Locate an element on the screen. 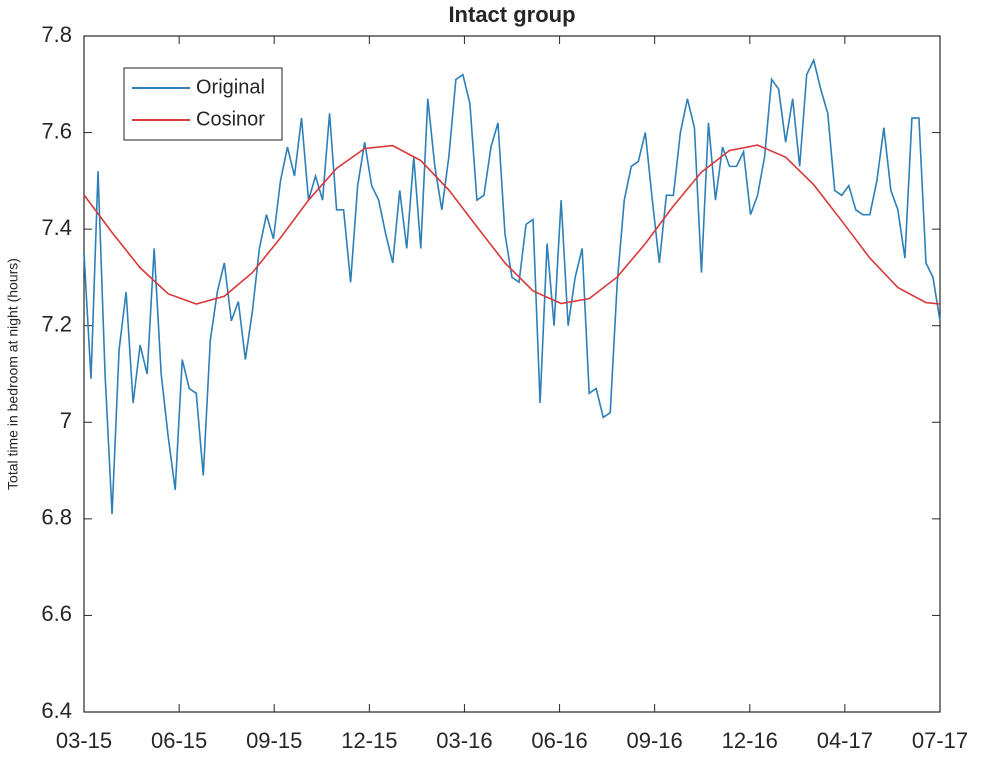 The width and height of the screenshot is (992, 774). chart-title: Intact group is located at coordinates (511, 14).